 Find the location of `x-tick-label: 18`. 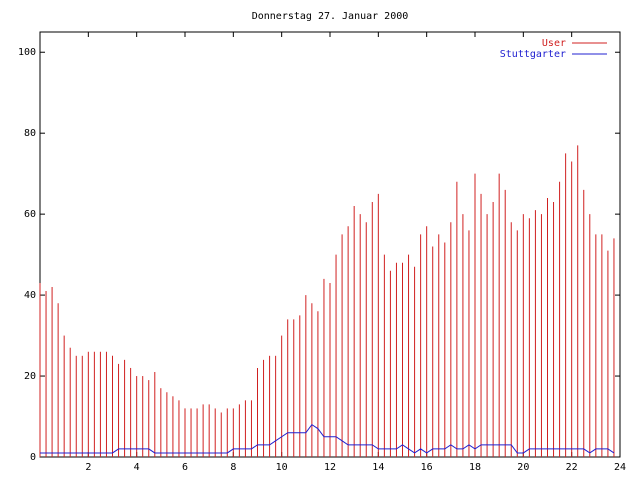

x-tick-label: 18 is located at coordinates (475, 467).